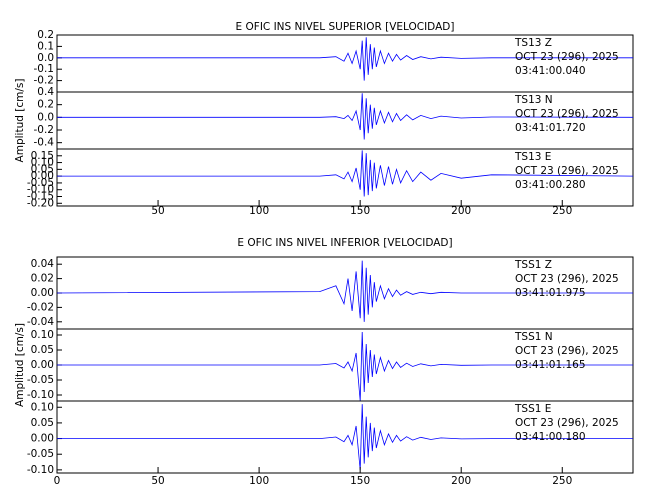 The width and height of the screenshot is (650, 500). I want to click on station-label: TS13 Z, so click(533, 43).